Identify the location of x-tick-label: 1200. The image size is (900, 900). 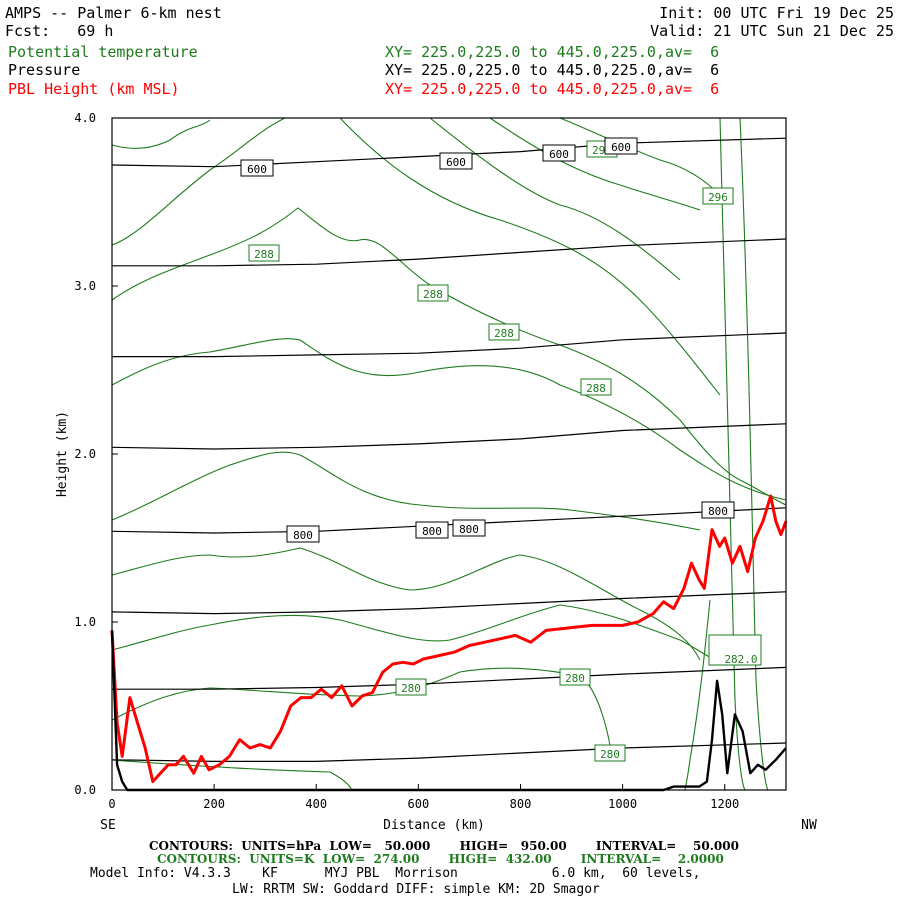
(724, 804).